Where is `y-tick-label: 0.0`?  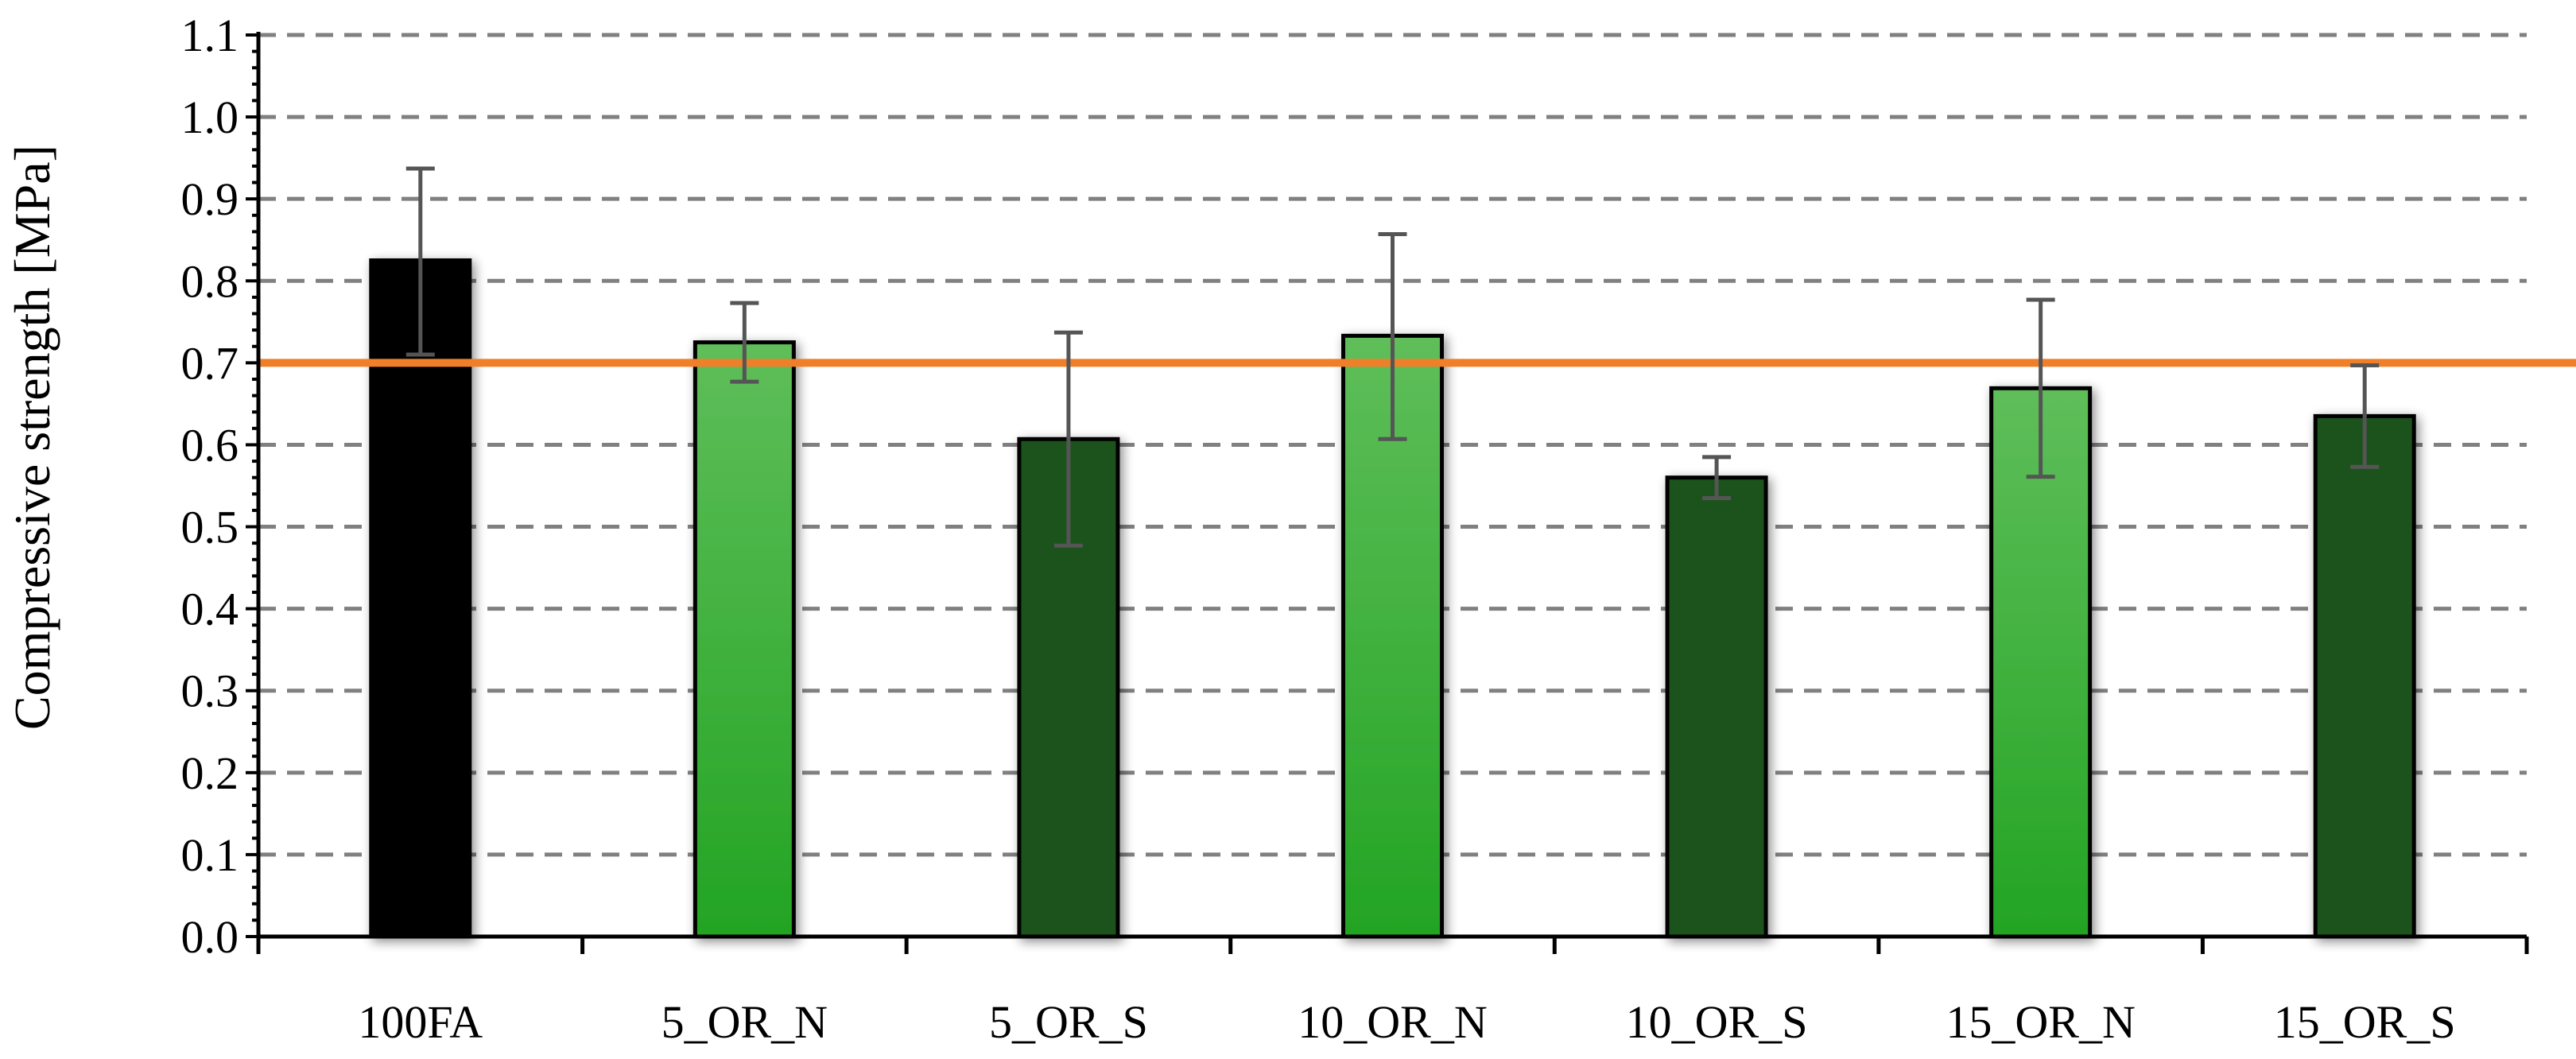 y-tick-label: 0.0 is located at coordinates (210, 937).